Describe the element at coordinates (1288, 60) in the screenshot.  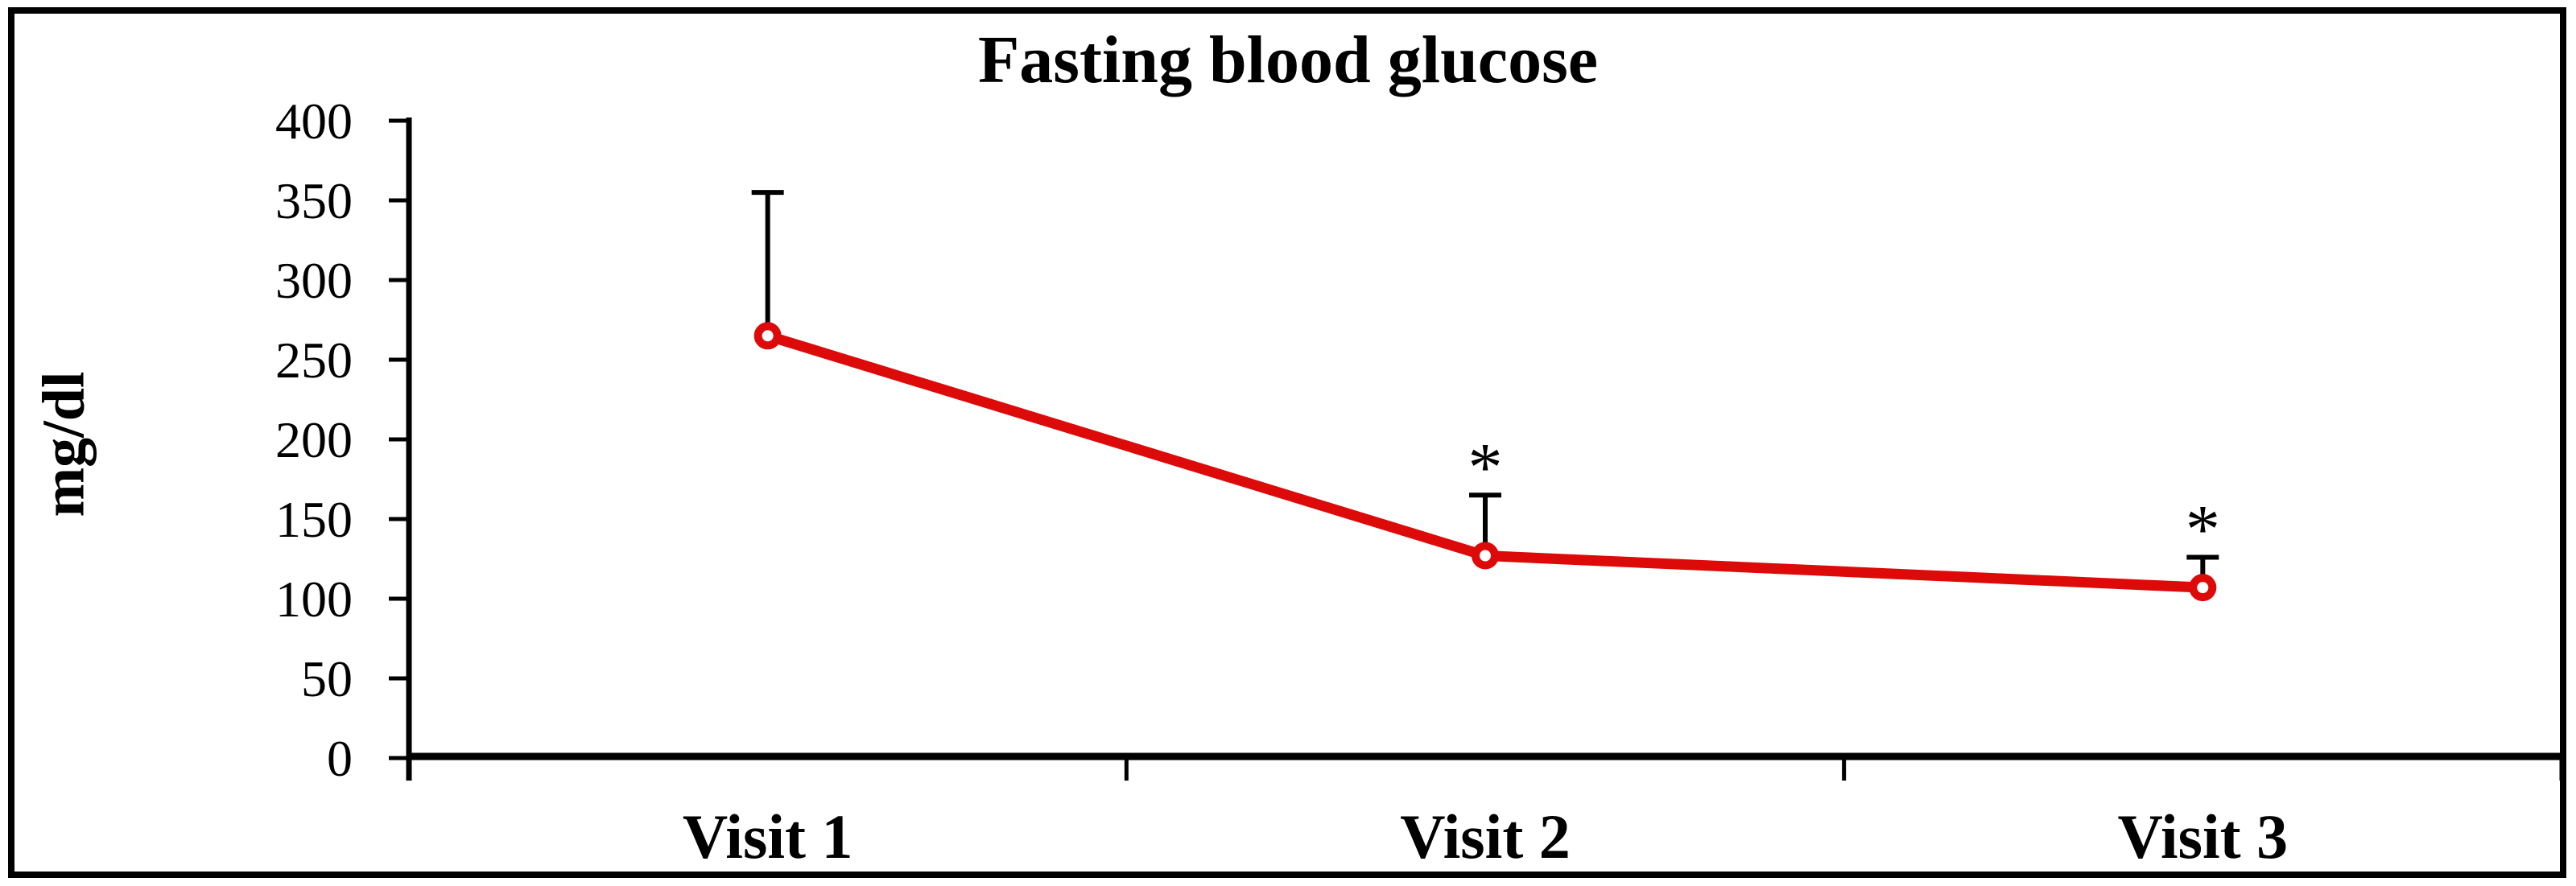
I see `chart-title: Fasting blood glucose` at that location.